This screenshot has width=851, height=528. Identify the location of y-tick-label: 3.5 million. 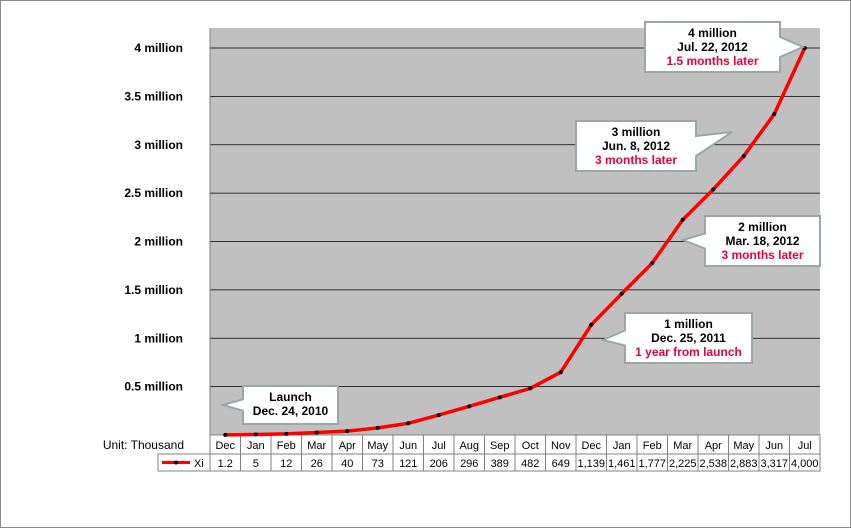
(153, 96).